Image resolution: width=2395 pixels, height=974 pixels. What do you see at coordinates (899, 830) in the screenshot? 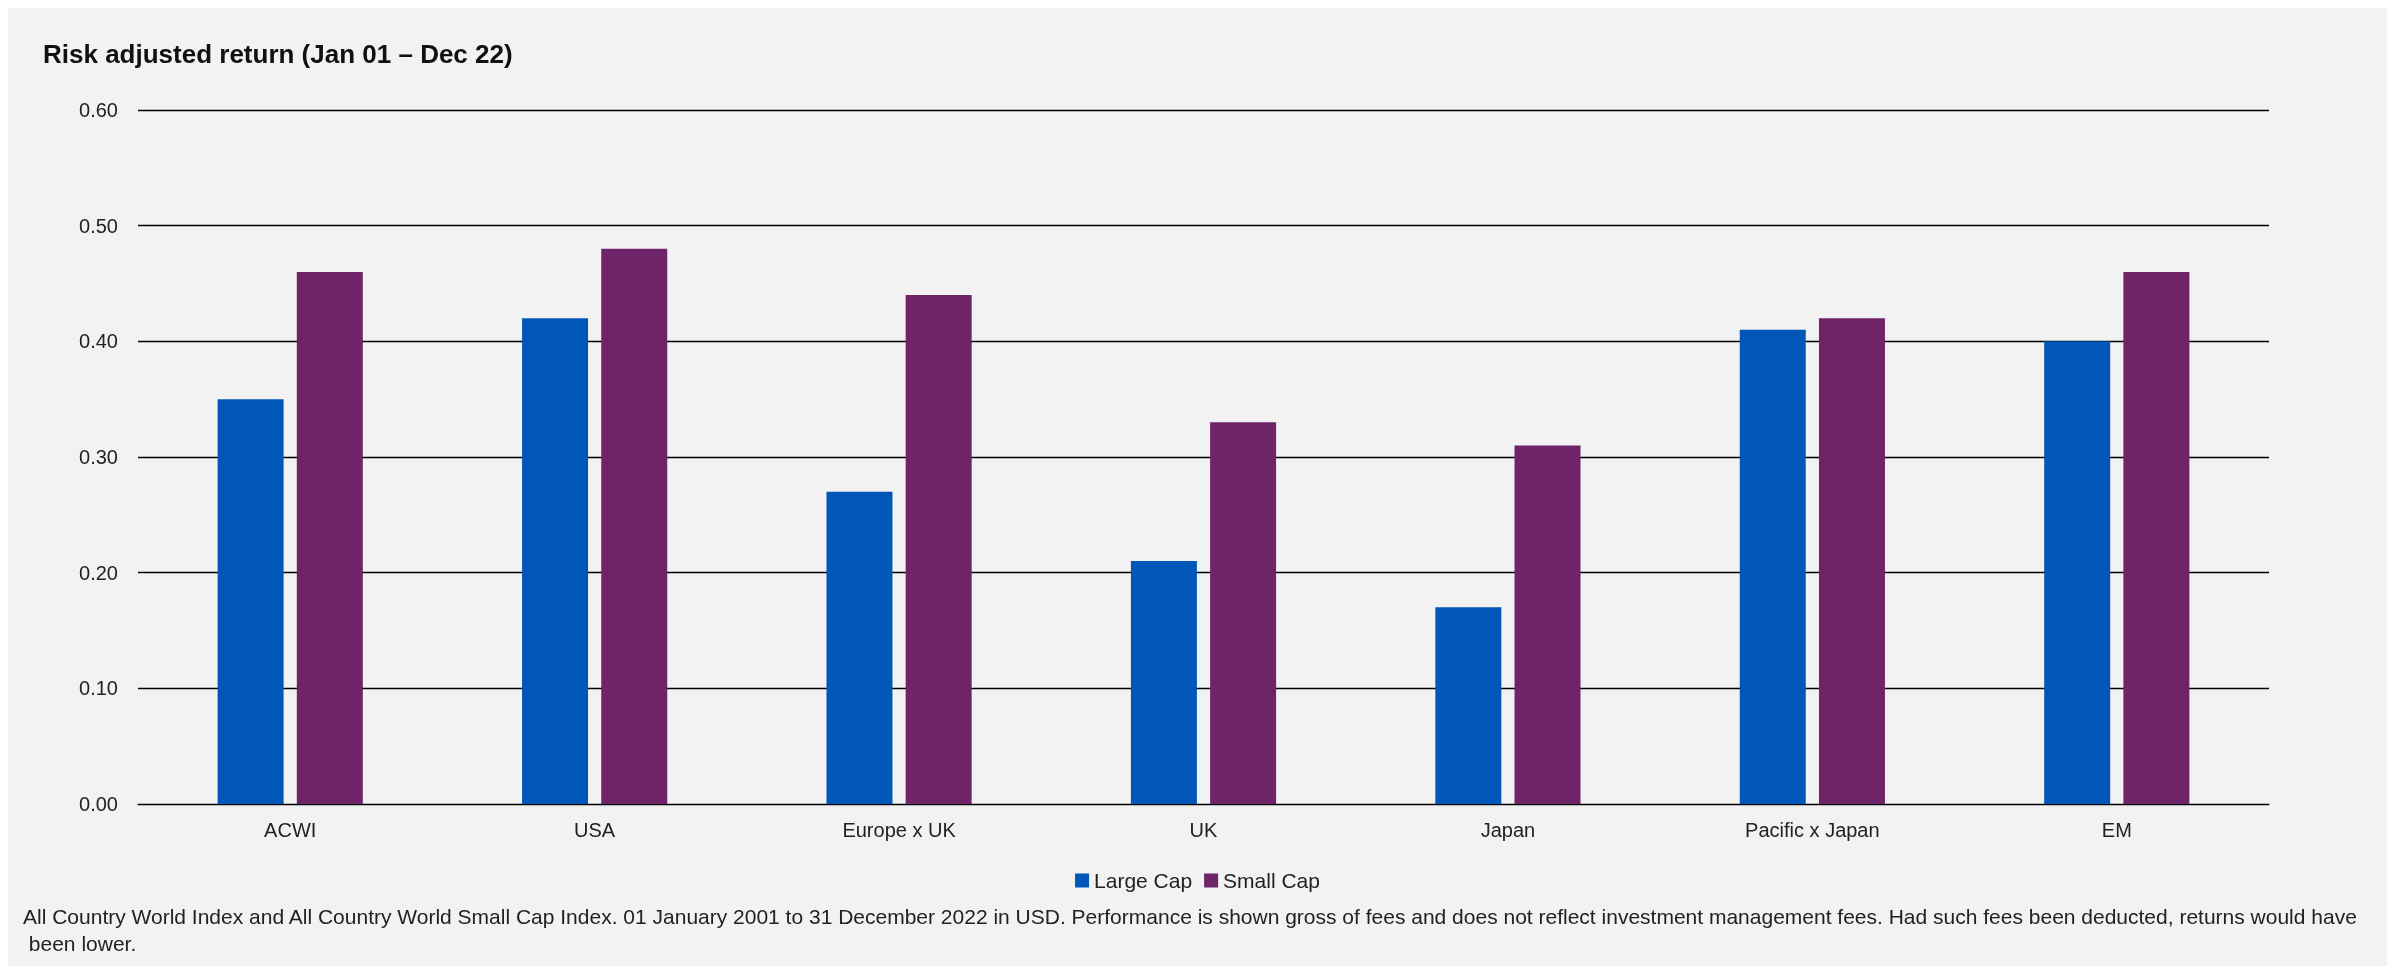
I see `x-tick-label: Europe x UK` at bounding box center [899, 830].